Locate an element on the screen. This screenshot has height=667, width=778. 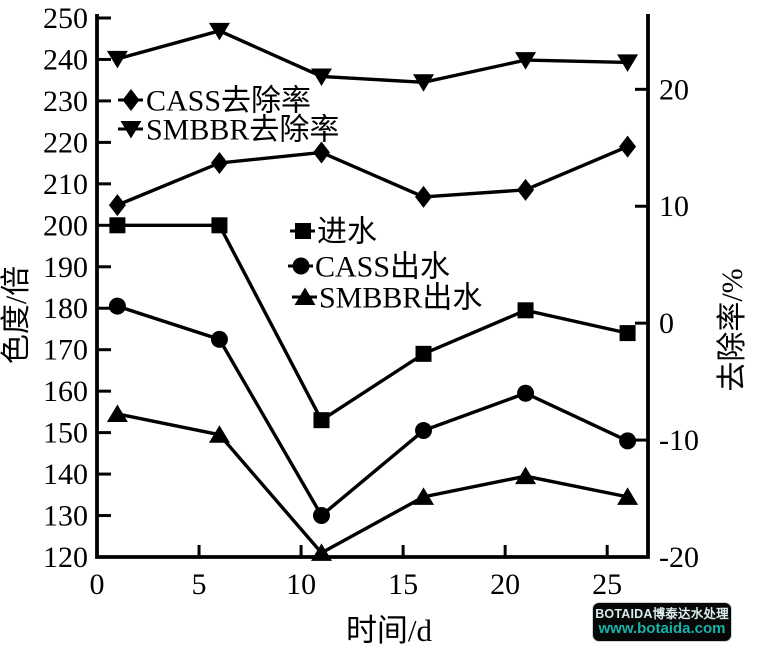
watermark-brand-text: BOTAIDA博泰达水处理 is located at coordinates (662, 613).